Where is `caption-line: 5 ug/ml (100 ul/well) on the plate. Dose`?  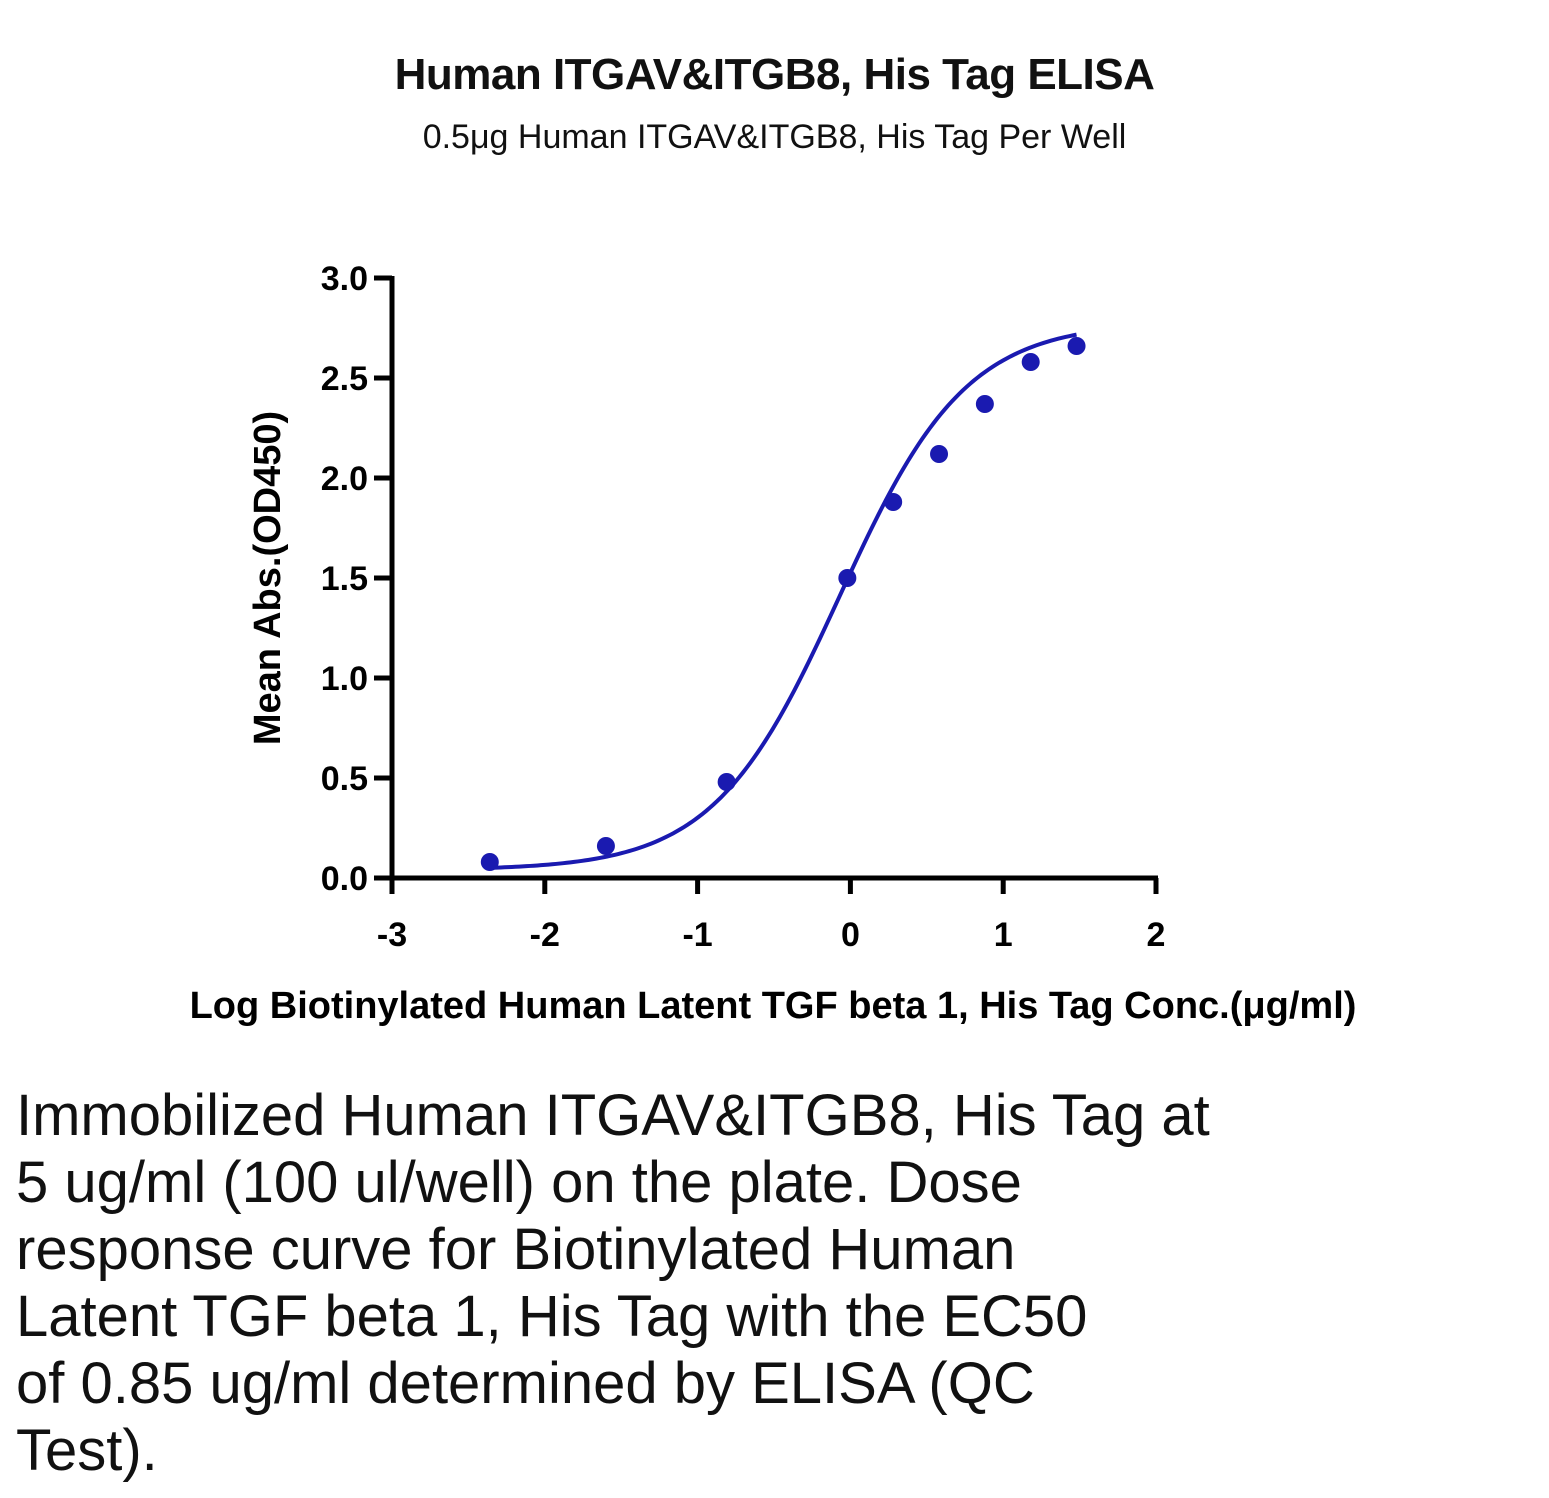 caption-line: 5 ug/ml (100 ul/well) on the plate. Dose is located at coordinates (519, 1182).